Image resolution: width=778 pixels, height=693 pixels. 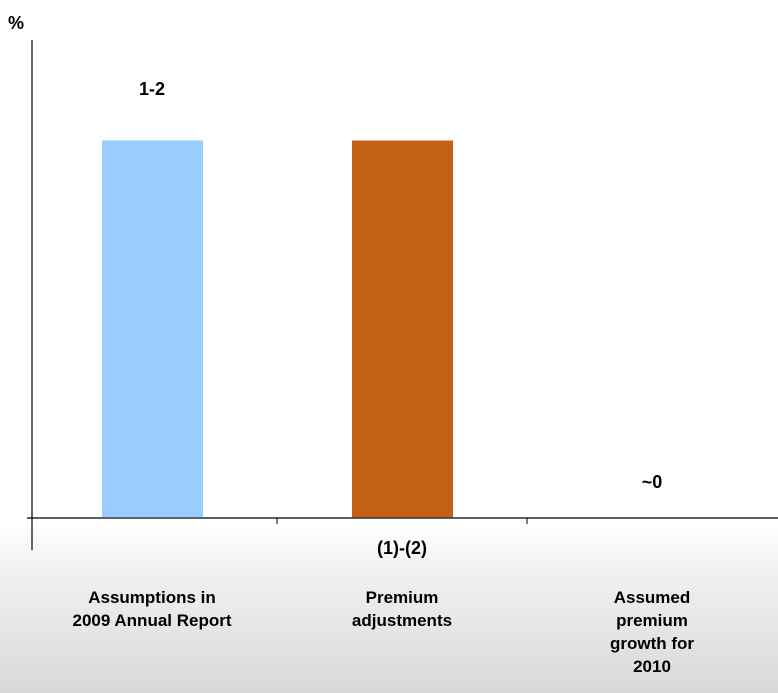 I want to click on value-label: (1)-(2), so click(x=402, y=548).